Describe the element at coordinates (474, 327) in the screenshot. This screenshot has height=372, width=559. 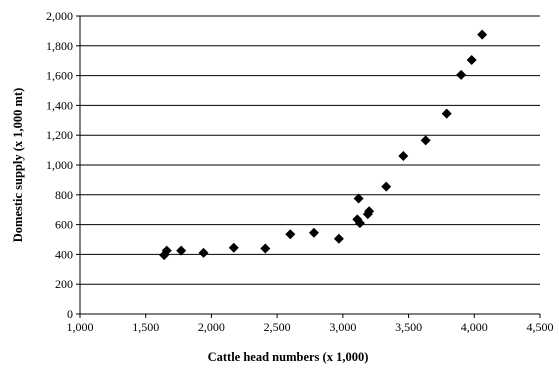
I see `x-tick-label: 4,000` at that location.